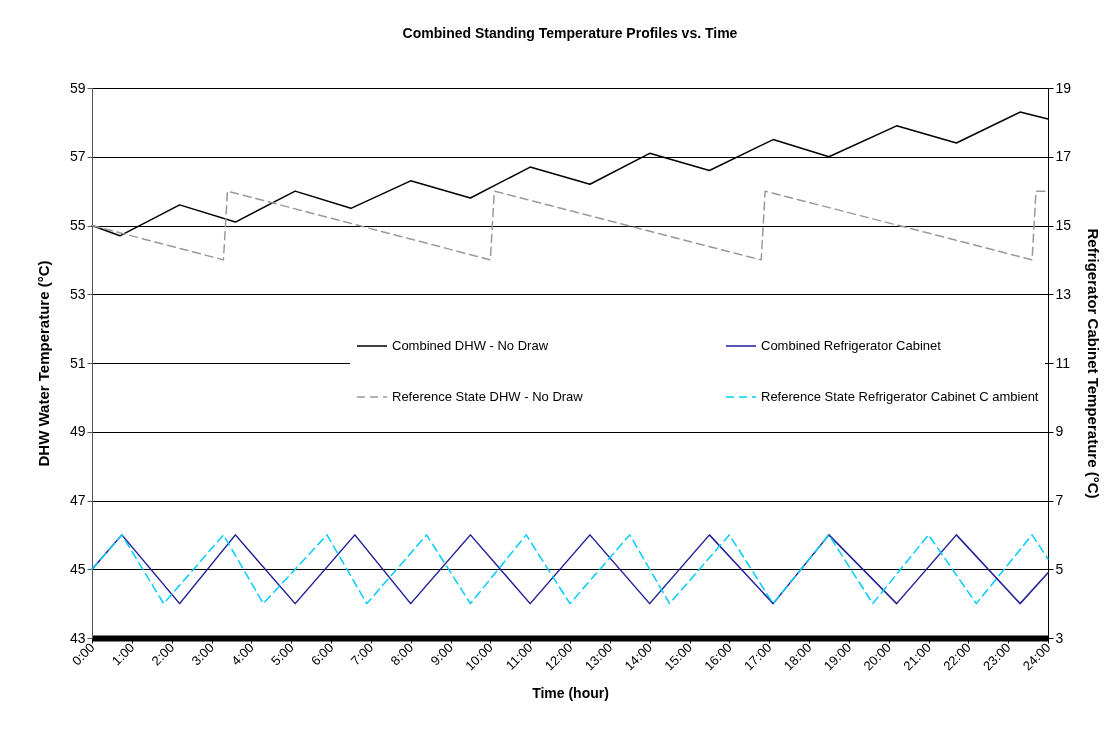 The height and width of the screenshot is (742, 1119). I want to click on y-tick-label: 43, so click(77, 637).